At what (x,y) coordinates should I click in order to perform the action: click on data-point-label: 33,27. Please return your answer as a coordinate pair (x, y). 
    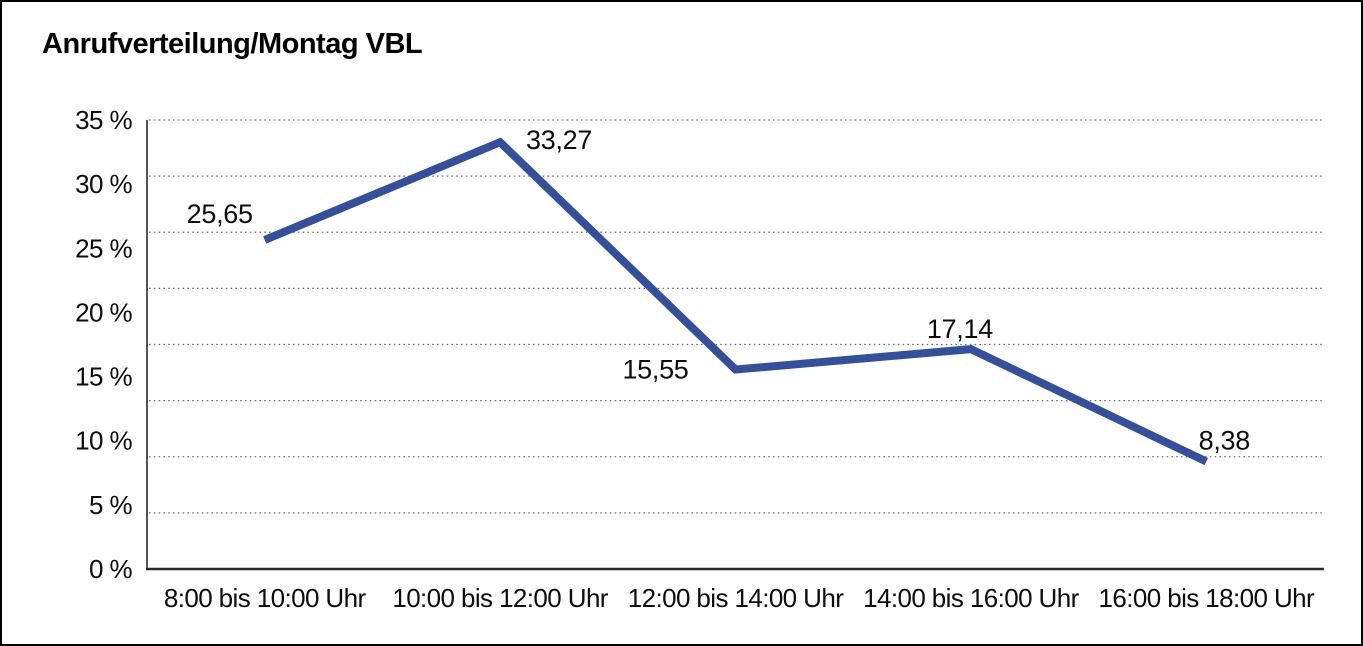
    Looking at the image, I should click on (559, 140).